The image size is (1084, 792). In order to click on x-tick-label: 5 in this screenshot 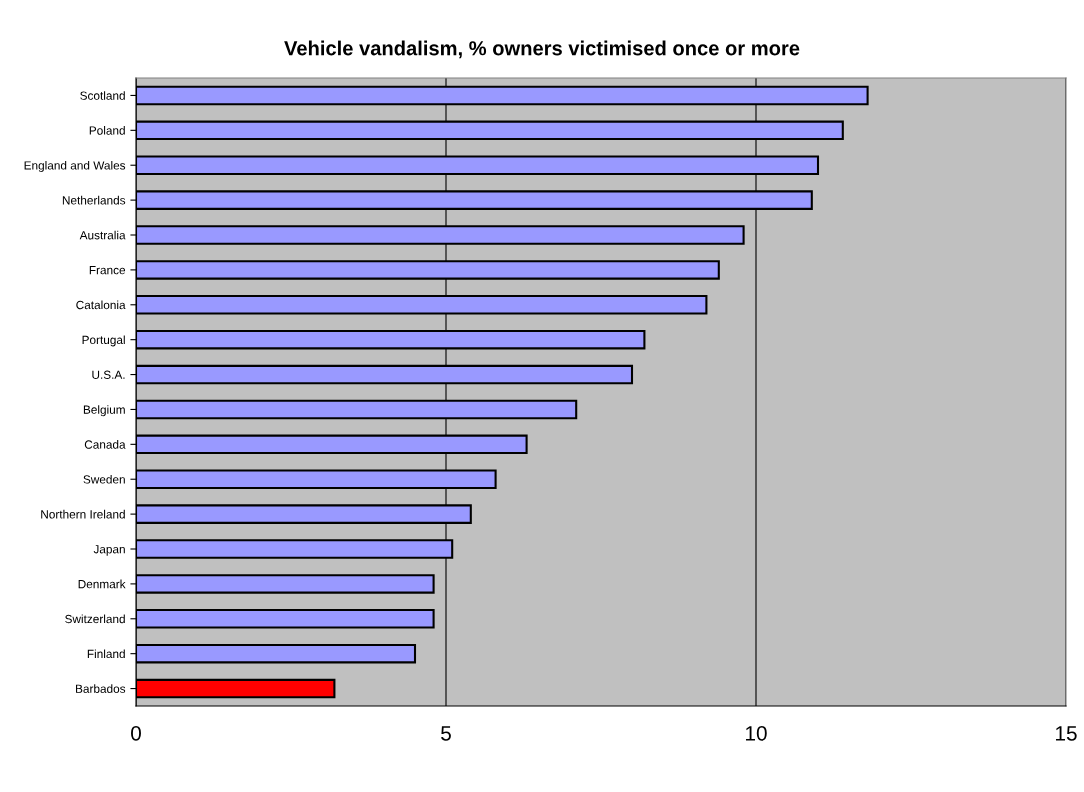, I will do `click(446, 733)`.